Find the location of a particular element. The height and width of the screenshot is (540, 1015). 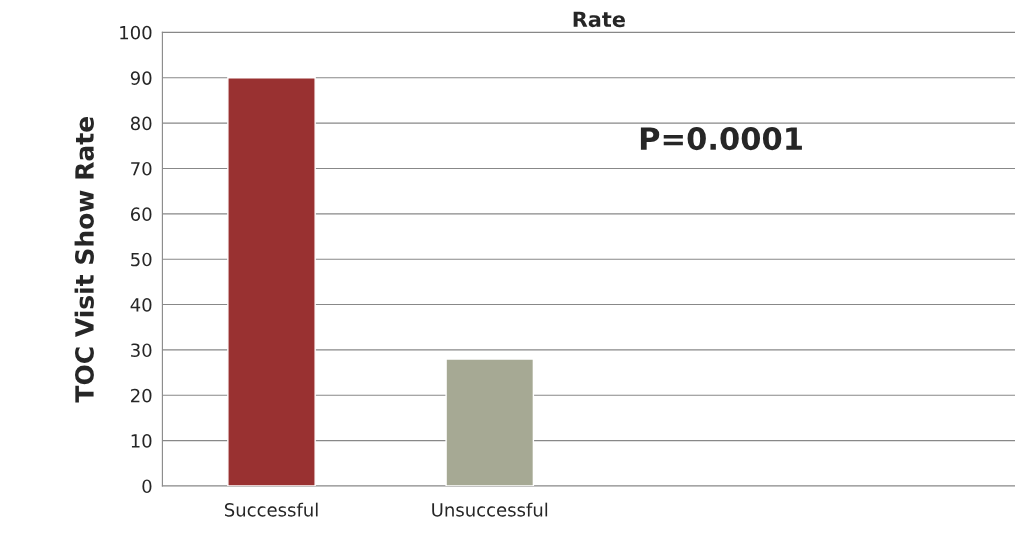

x-tick-label: Successful is located at coordinates (271, 509).